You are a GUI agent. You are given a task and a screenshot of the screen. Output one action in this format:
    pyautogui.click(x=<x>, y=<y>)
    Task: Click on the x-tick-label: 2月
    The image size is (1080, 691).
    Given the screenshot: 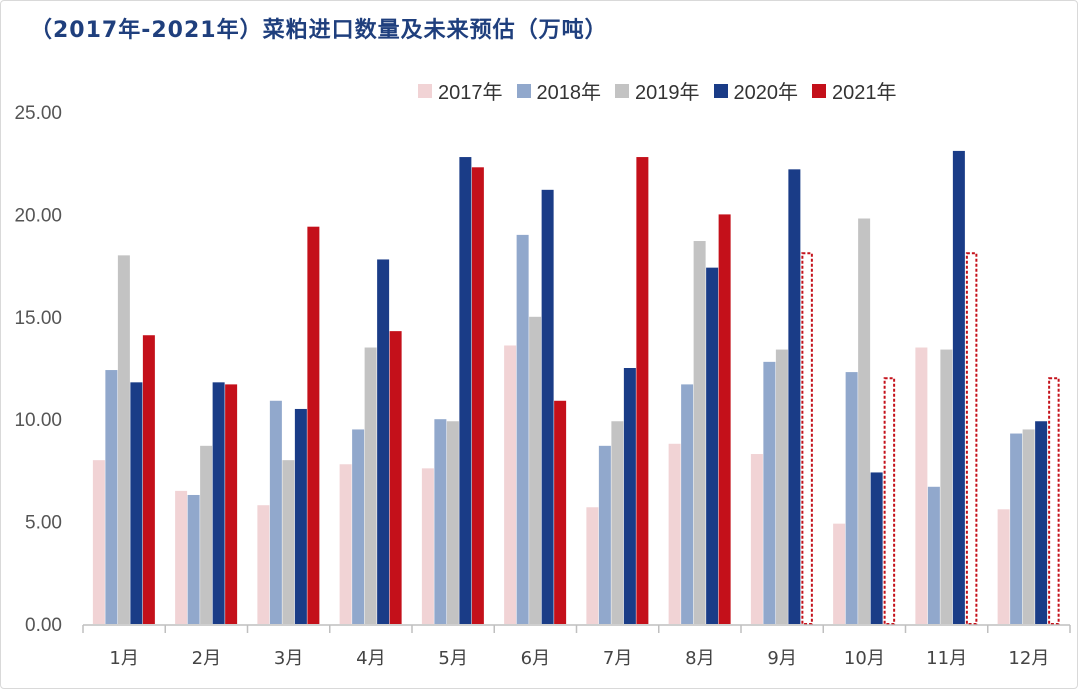 What is the action you would take?
    pyautogui.click(x=206, y=658)
    